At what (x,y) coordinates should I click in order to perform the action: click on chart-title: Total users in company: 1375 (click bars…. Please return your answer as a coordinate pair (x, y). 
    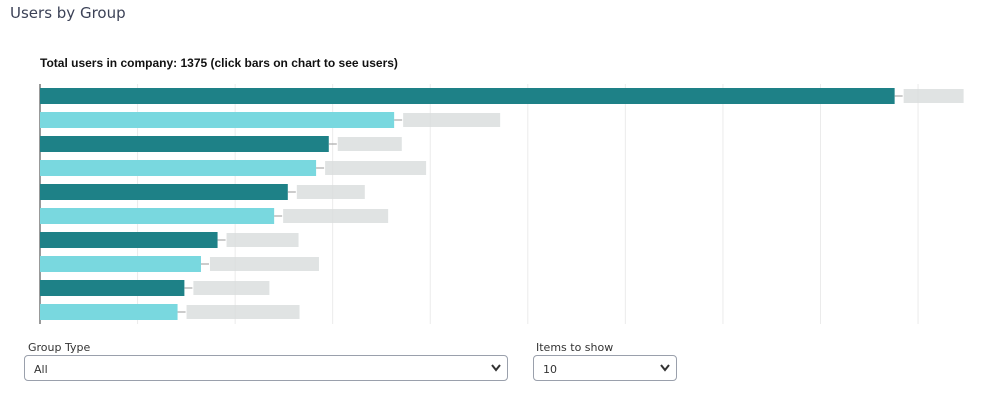
    Looking at the image, I should click on (219, 63).